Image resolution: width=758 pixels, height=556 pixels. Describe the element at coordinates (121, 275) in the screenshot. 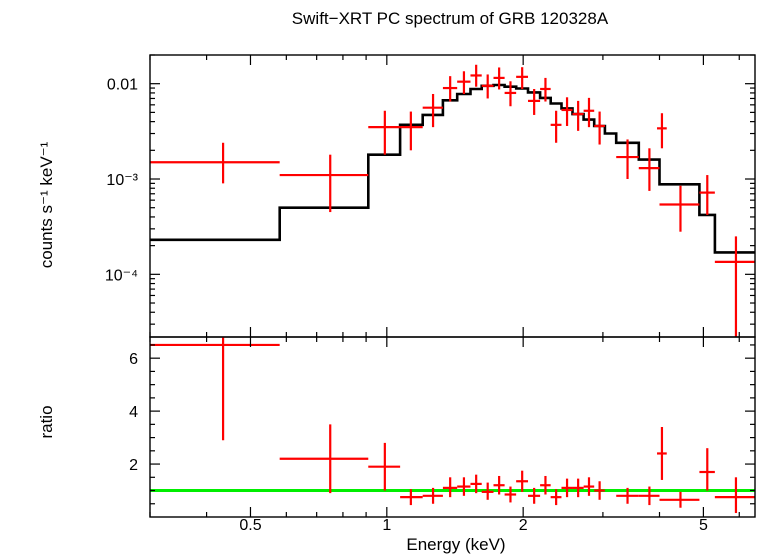

I see `spectrum-y-tick-label-2: 10⁻⁴` at that location.